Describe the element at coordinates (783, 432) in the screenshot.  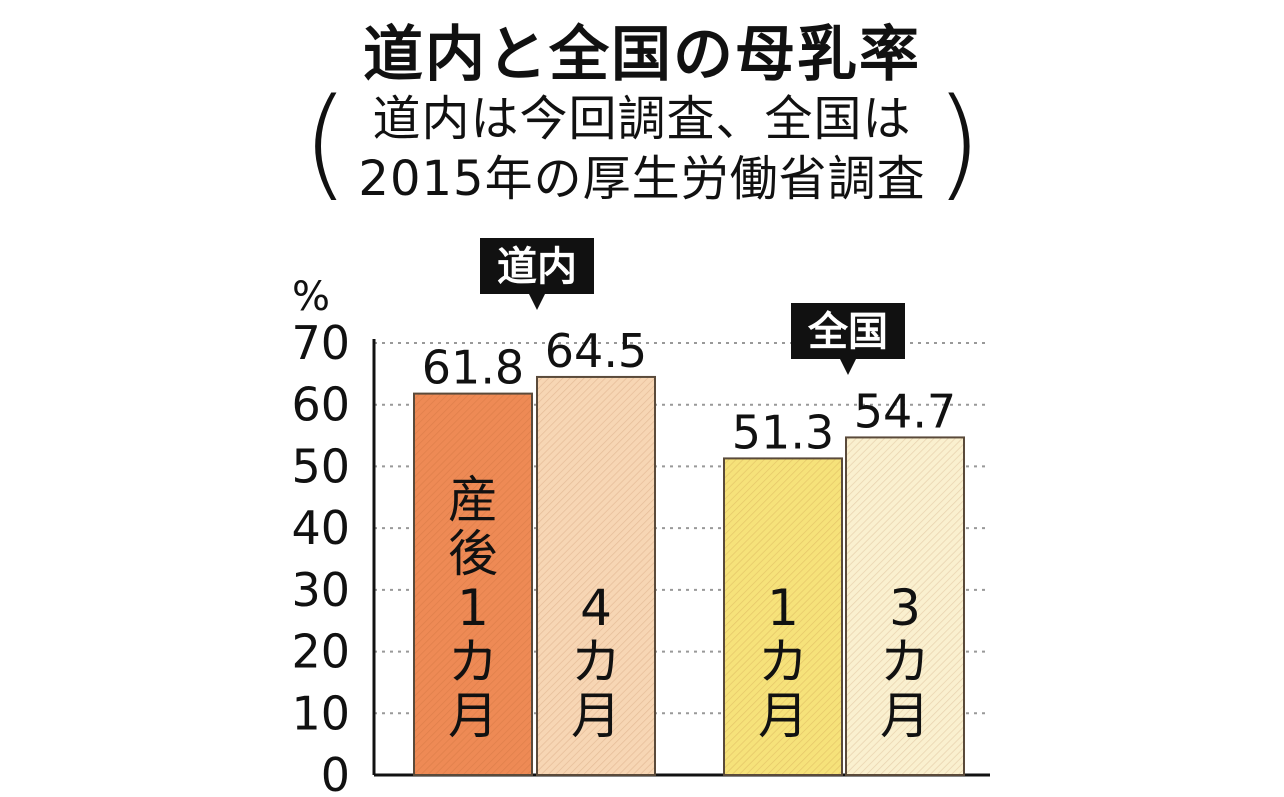
I see `data-label: 51.3` at that location.